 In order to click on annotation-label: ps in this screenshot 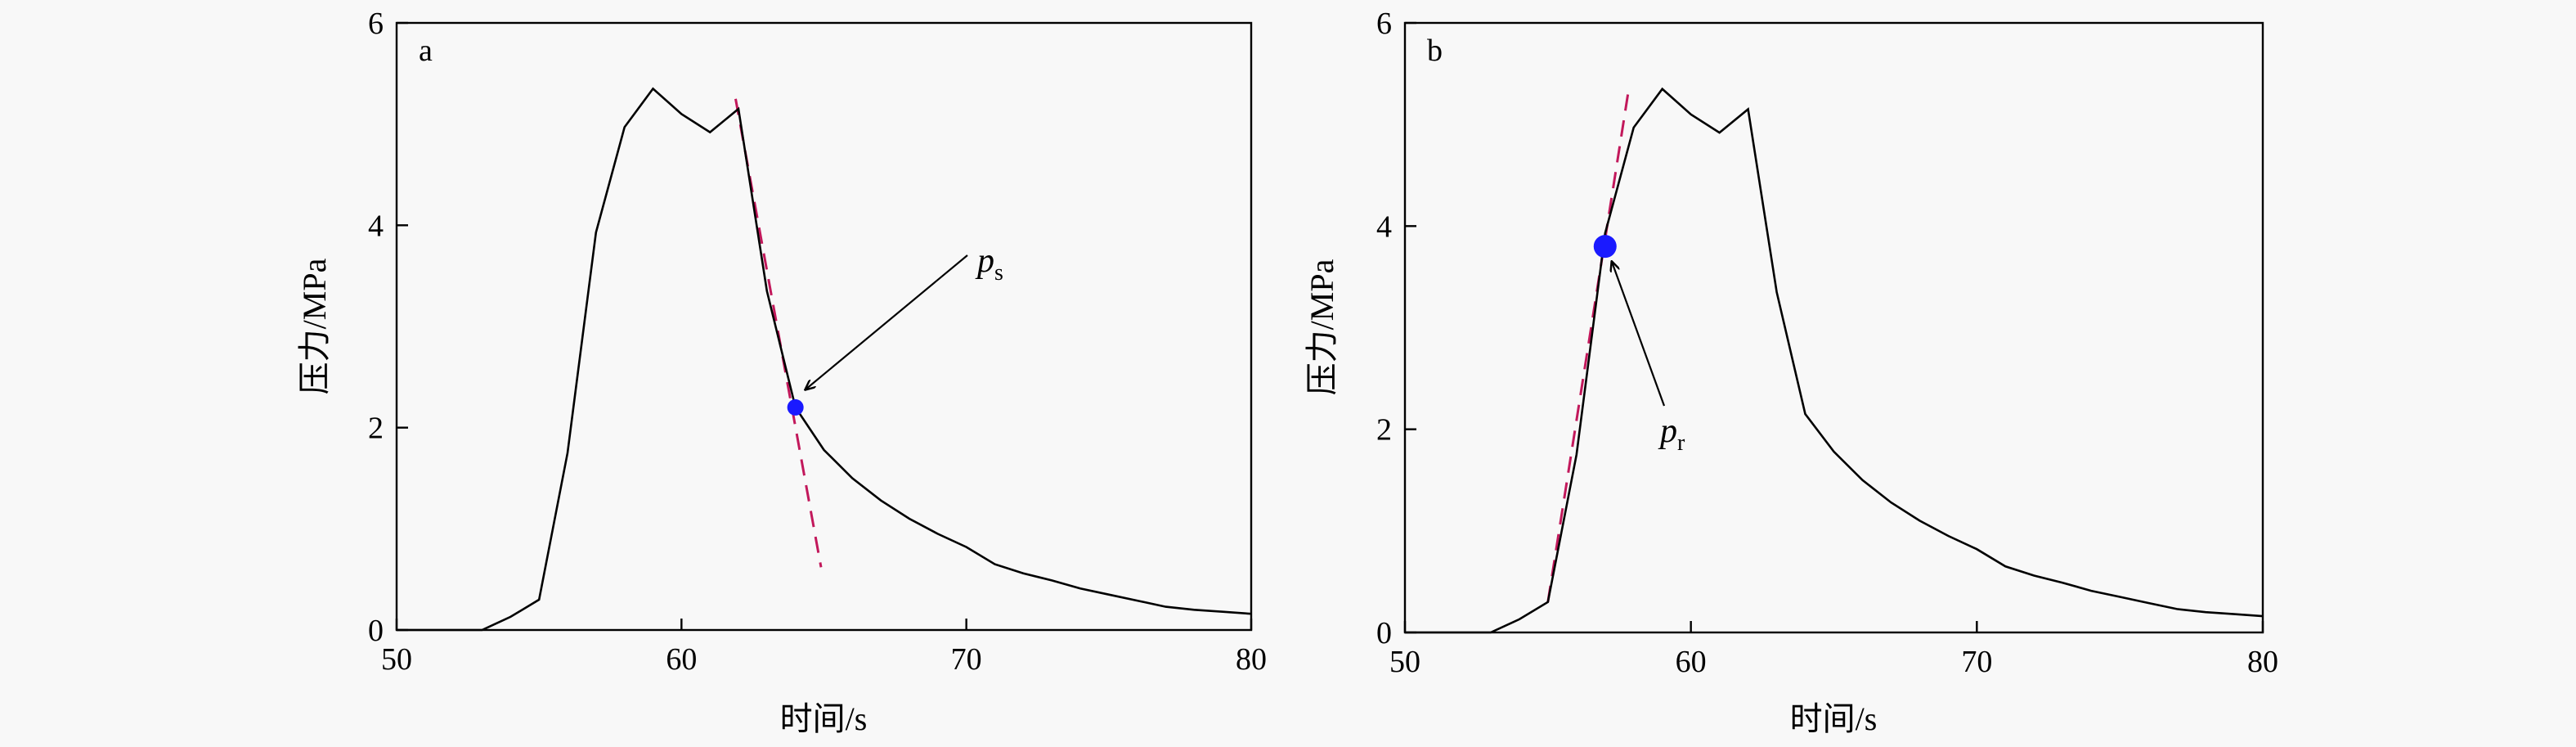, I will do `click(989, 264)`.